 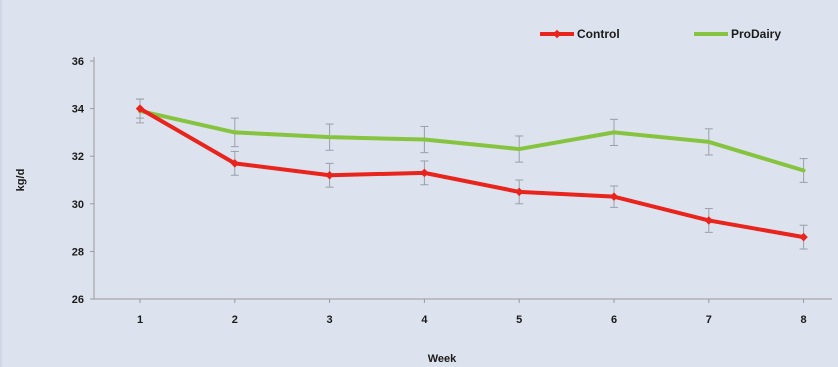 What do you see at coordinates (140, 320) in the screenshot?
I see `x-tick-label: 1` at bounding box center [140, 320].